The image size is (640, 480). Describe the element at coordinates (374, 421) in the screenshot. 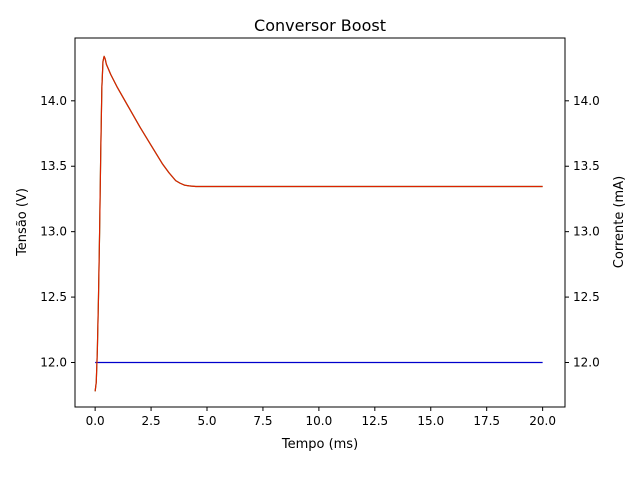

I see `x-tick-label: 12.5` at that location.